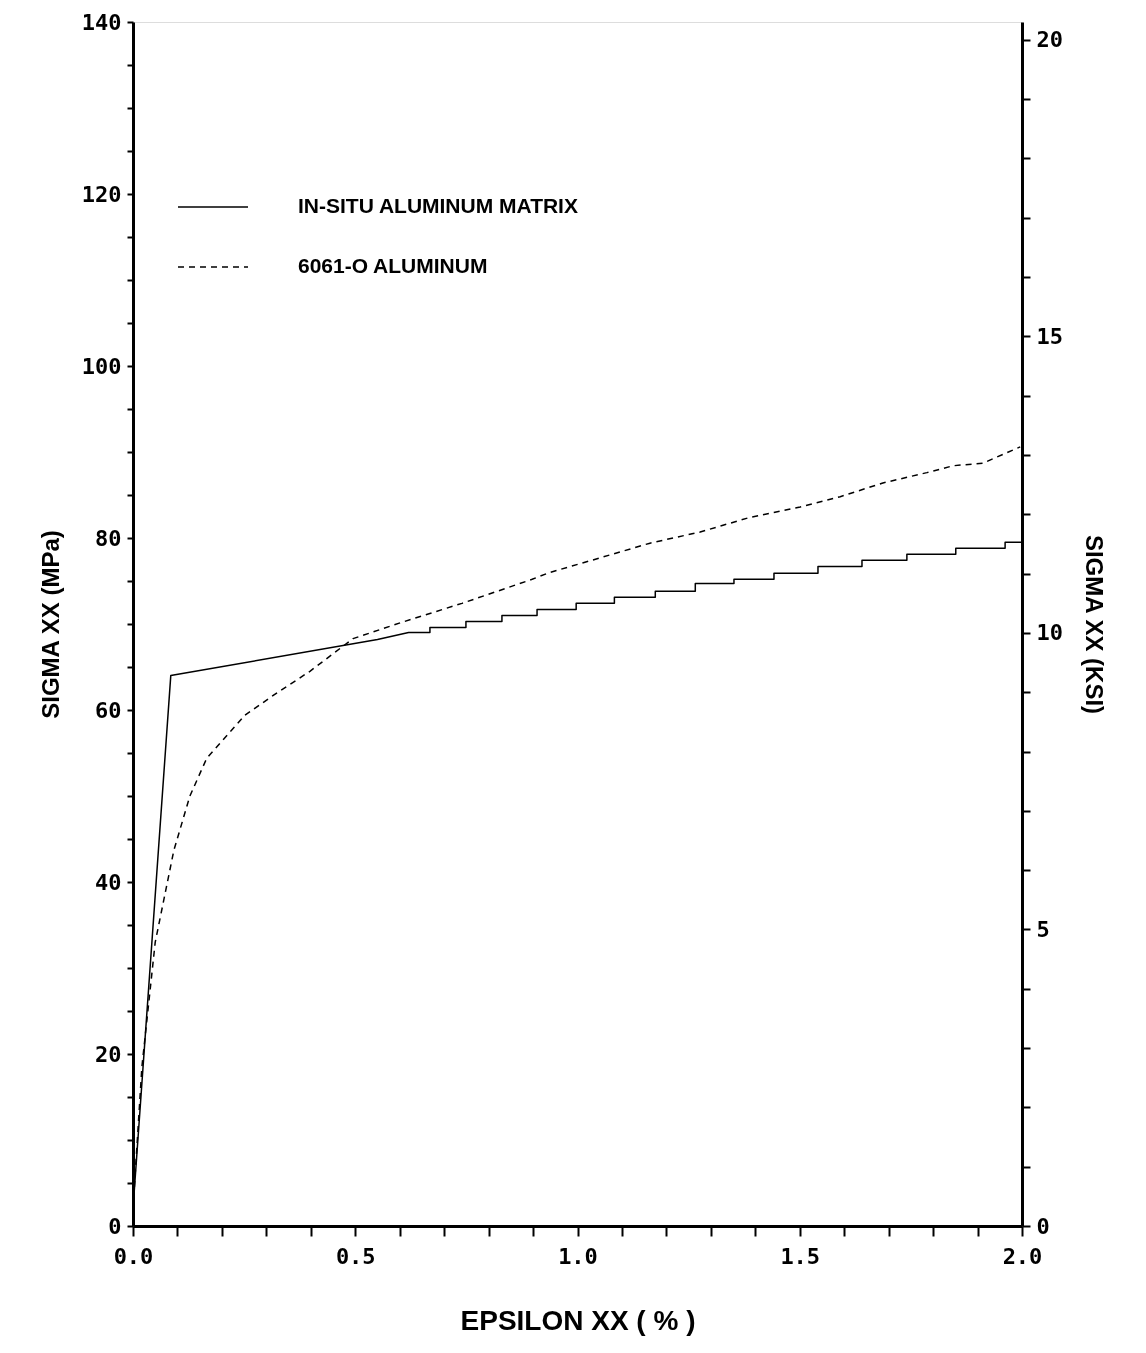 The height and width of the screenshot is (1353, 1146). Describe the element at coordinates (1043, 929) in the screenshot. I see `y2-tick-label: 5` at that location.